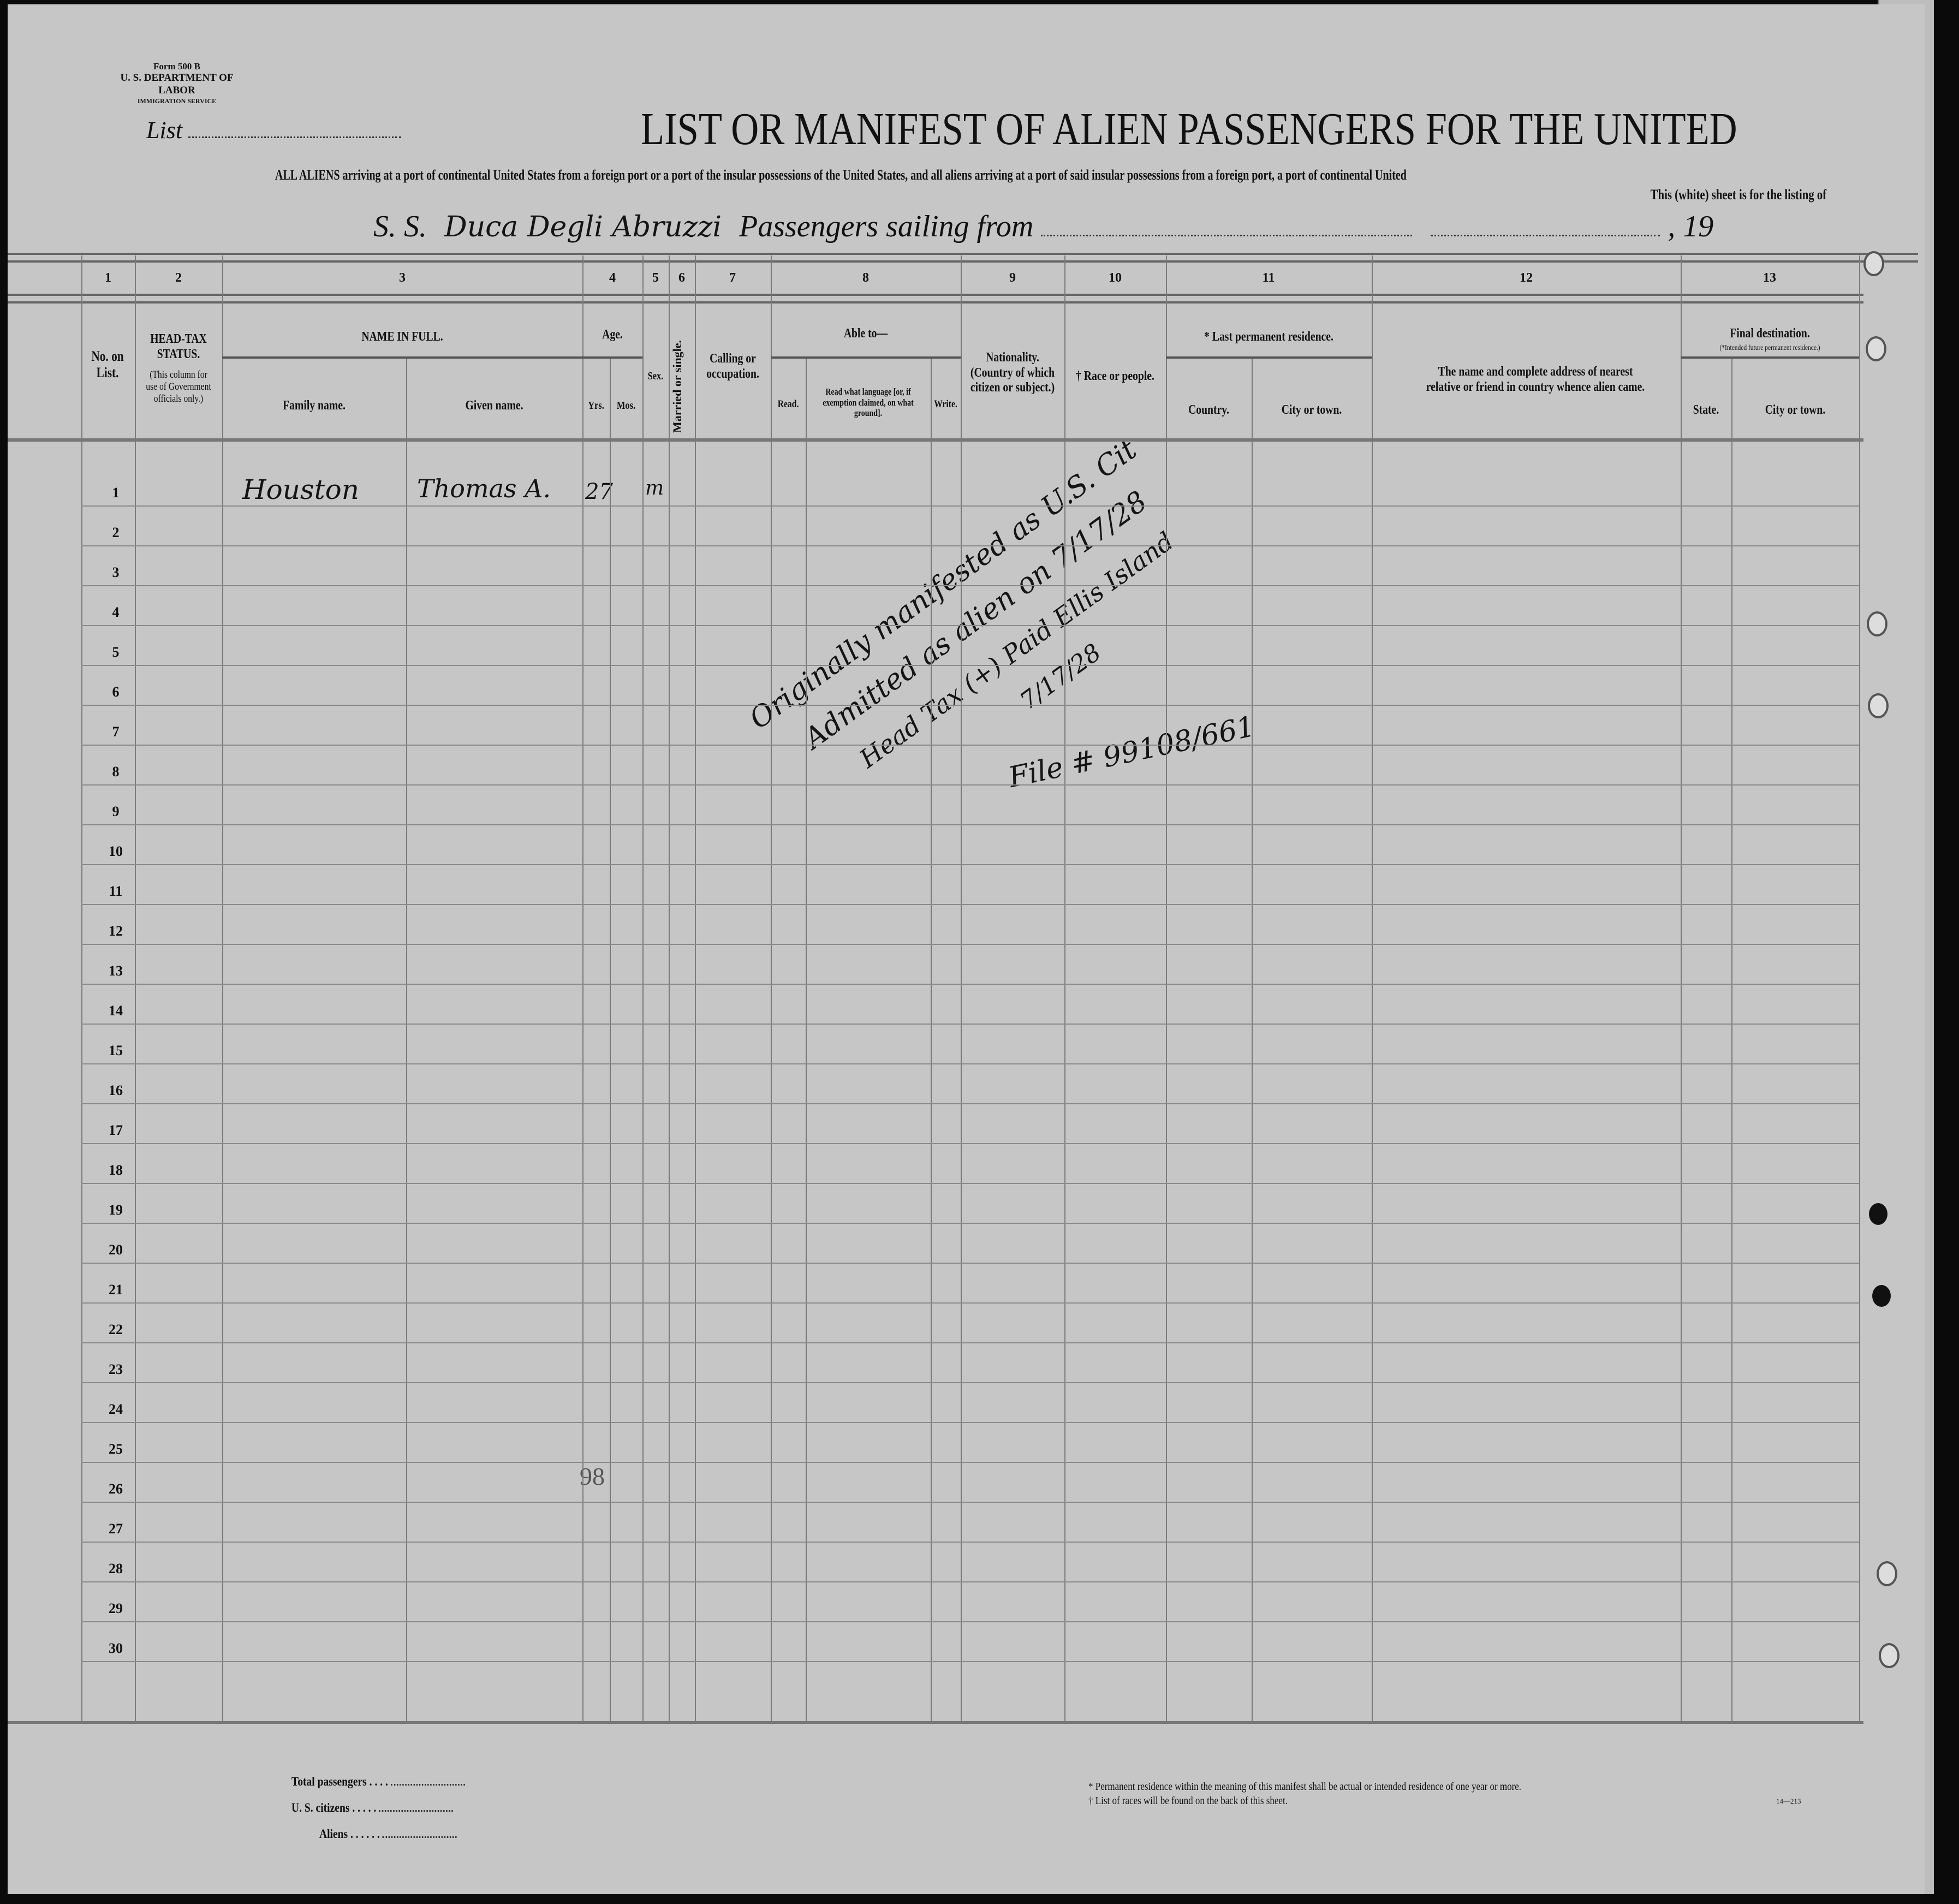 The width and height of the screenshot is (1959, 1904). Describe the element at coordinates (1208, 410) in the screenshot. I see `header-country: Country.` at that location.